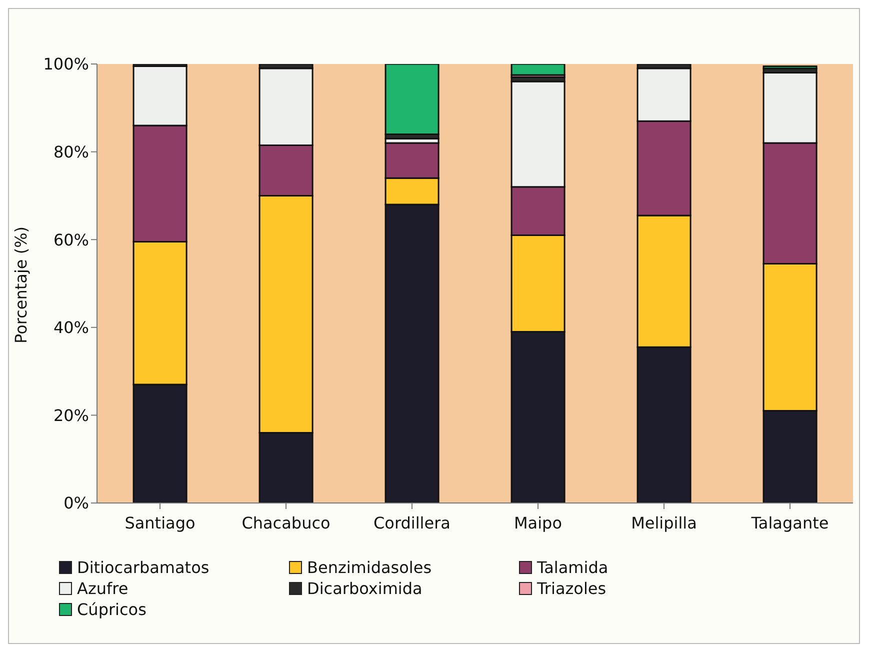  I want to click on x-tick-label: Melipilla, so click(664, 522).